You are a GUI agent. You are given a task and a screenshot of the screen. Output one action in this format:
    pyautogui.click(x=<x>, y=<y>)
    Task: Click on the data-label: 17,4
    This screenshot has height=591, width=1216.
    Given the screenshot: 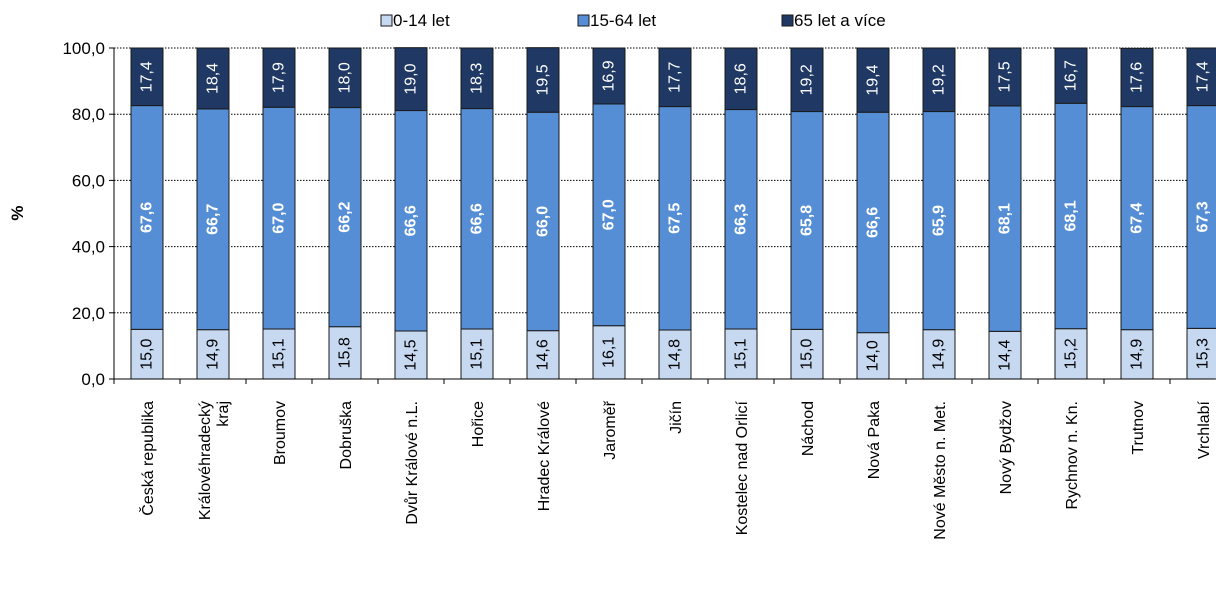 What is the action you would take?
    pyautogui.click(x=147, y=76)
    